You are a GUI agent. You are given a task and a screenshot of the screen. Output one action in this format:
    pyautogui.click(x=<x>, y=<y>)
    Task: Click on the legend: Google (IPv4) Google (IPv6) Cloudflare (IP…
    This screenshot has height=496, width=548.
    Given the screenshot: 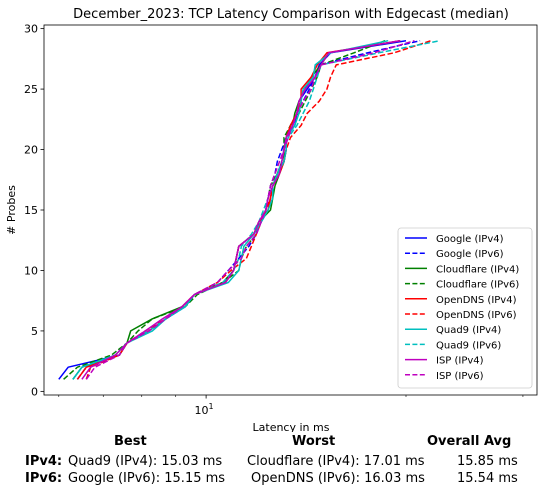 What is the action you would take?
    pyautogui.click(x=465, y=308)
    